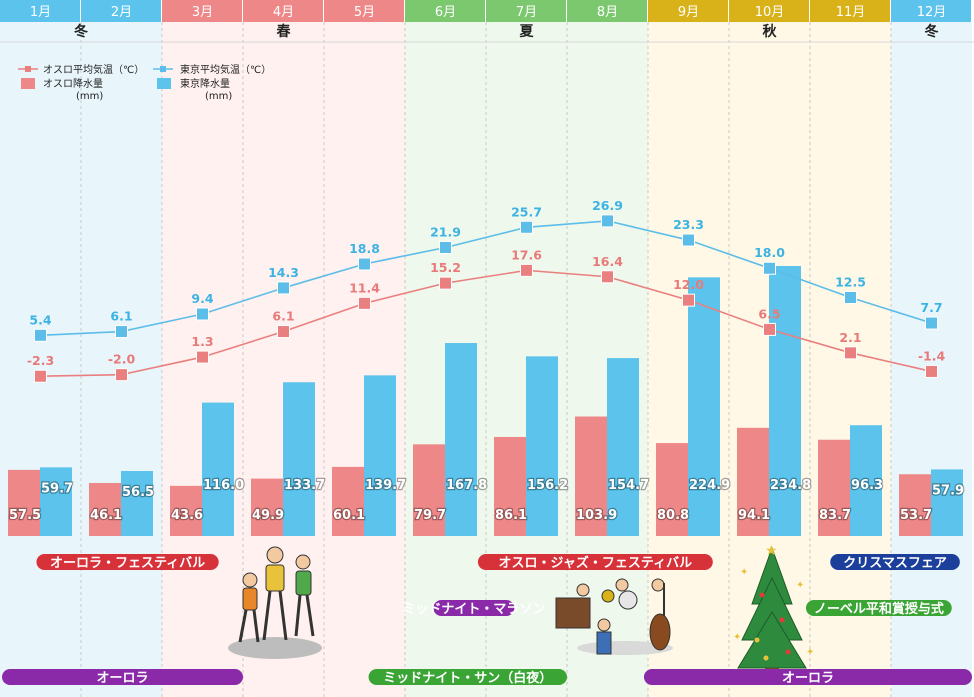 Image resolution: width=974 pixels, height=697 pixels. Describe the element at coordinates (932, 12) in the screenshot. I see `month-label: 12月` at that location.